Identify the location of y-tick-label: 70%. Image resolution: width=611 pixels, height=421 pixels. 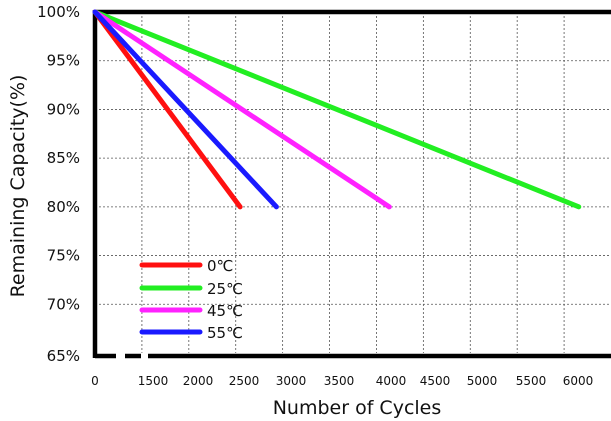
(63, 304).